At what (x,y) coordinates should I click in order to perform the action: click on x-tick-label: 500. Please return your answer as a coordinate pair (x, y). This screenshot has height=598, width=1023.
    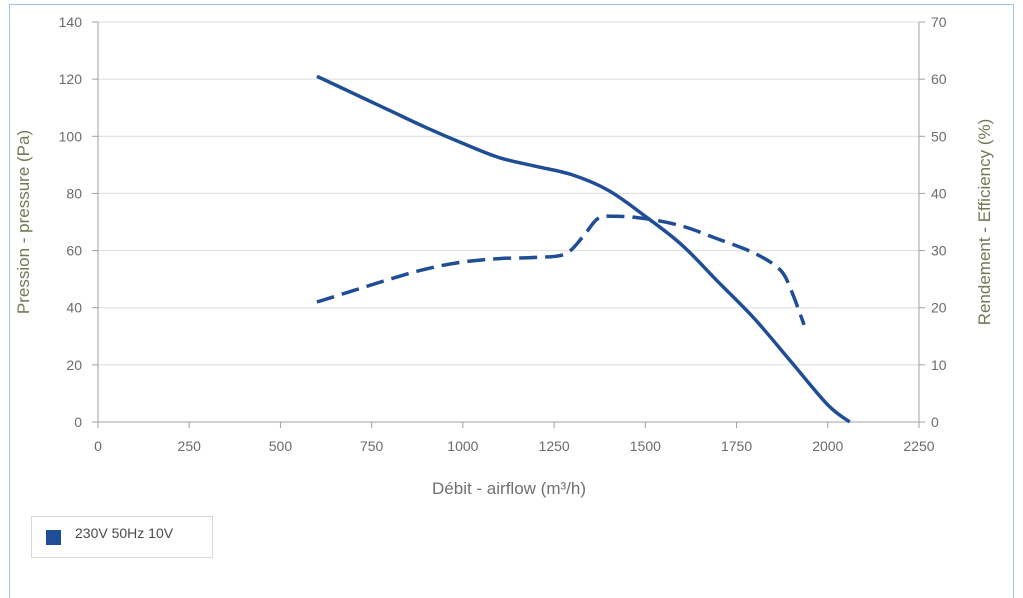
    Looking at the image, I should click on (281, 446).